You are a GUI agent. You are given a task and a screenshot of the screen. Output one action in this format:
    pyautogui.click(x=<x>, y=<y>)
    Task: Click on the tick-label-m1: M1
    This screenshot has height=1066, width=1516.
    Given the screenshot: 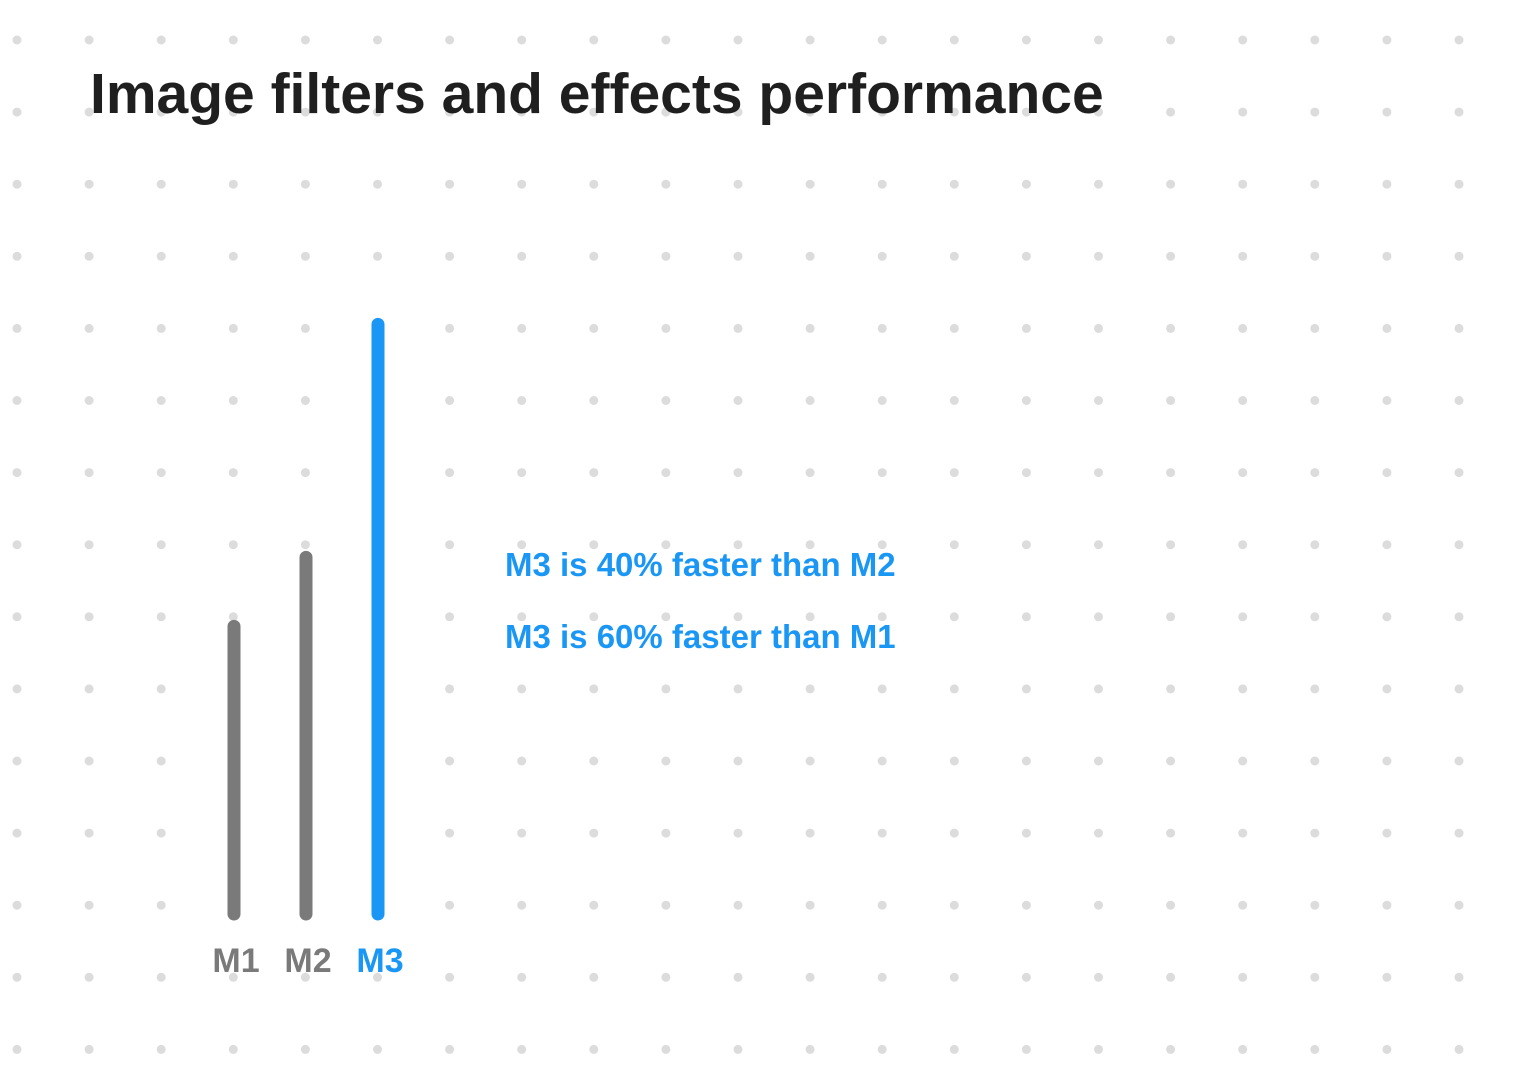 What is the action you would take?
    pyautogui.click(x=235, y=961)
    